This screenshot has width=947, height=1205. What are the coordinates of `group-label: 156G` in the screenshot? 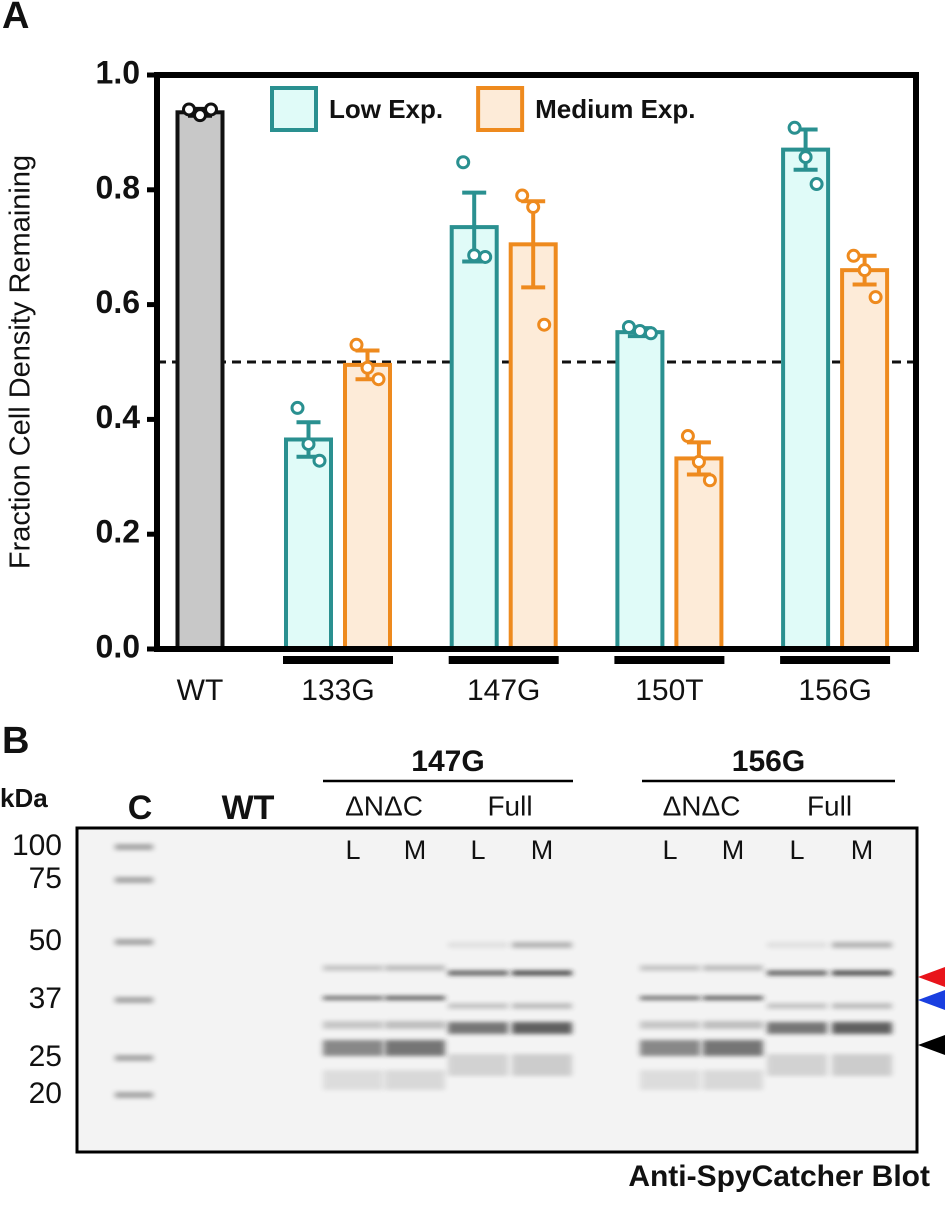 It's located at (768, 761).